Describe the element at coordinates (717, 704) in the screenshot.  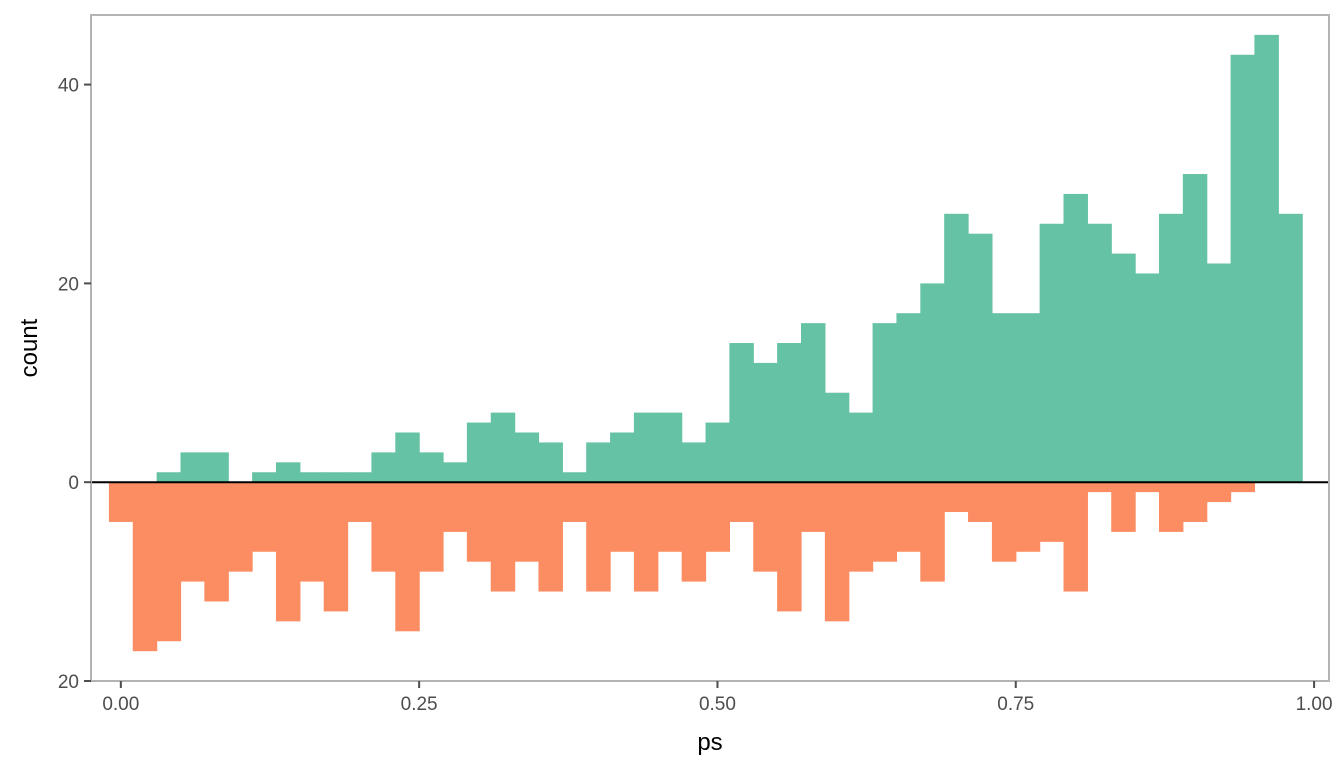
I see `x-tick-label-2: 0.50` at that location.